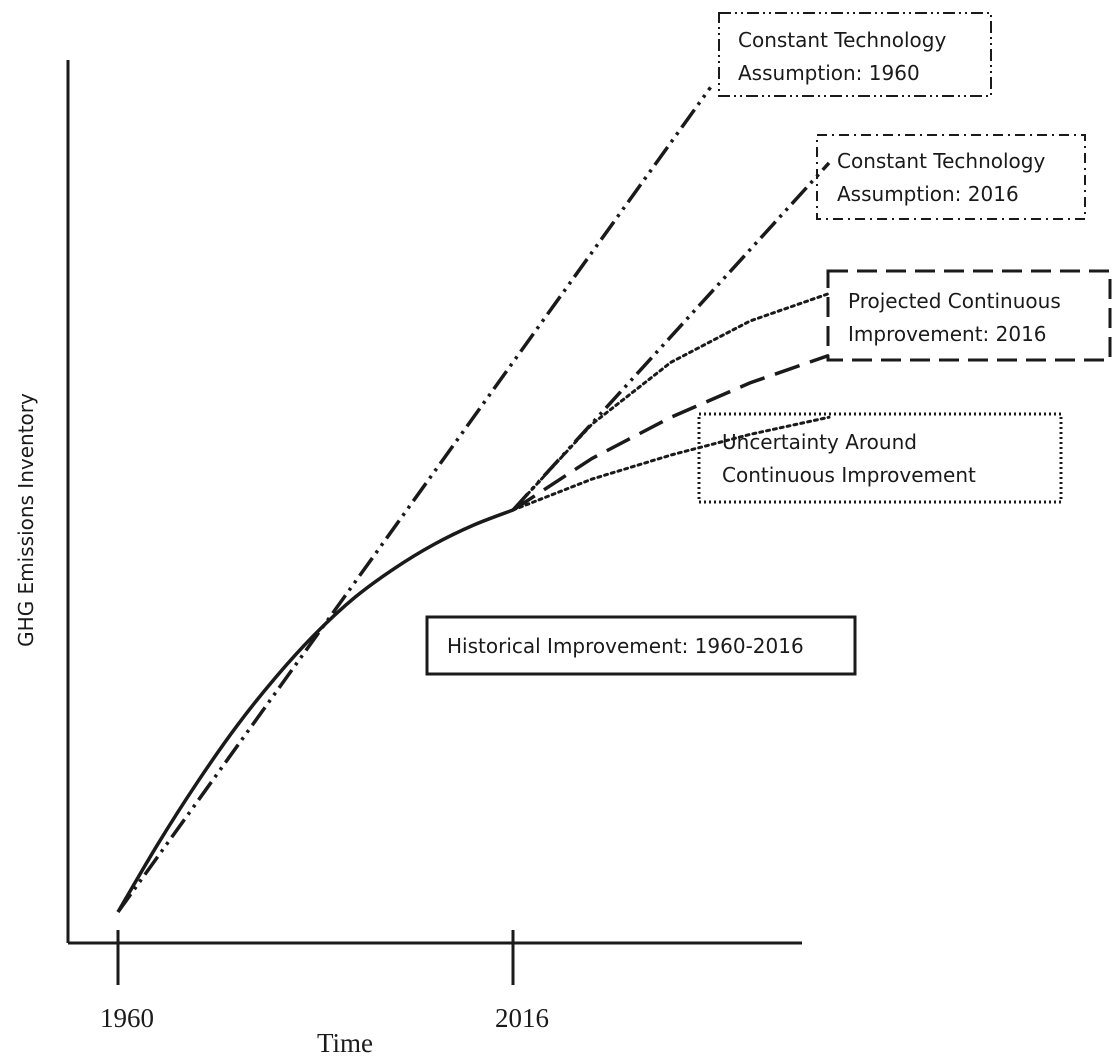 This screenshot has width=1113, height=1057. I want to click on annotation-box-historical, so click(641, 645).